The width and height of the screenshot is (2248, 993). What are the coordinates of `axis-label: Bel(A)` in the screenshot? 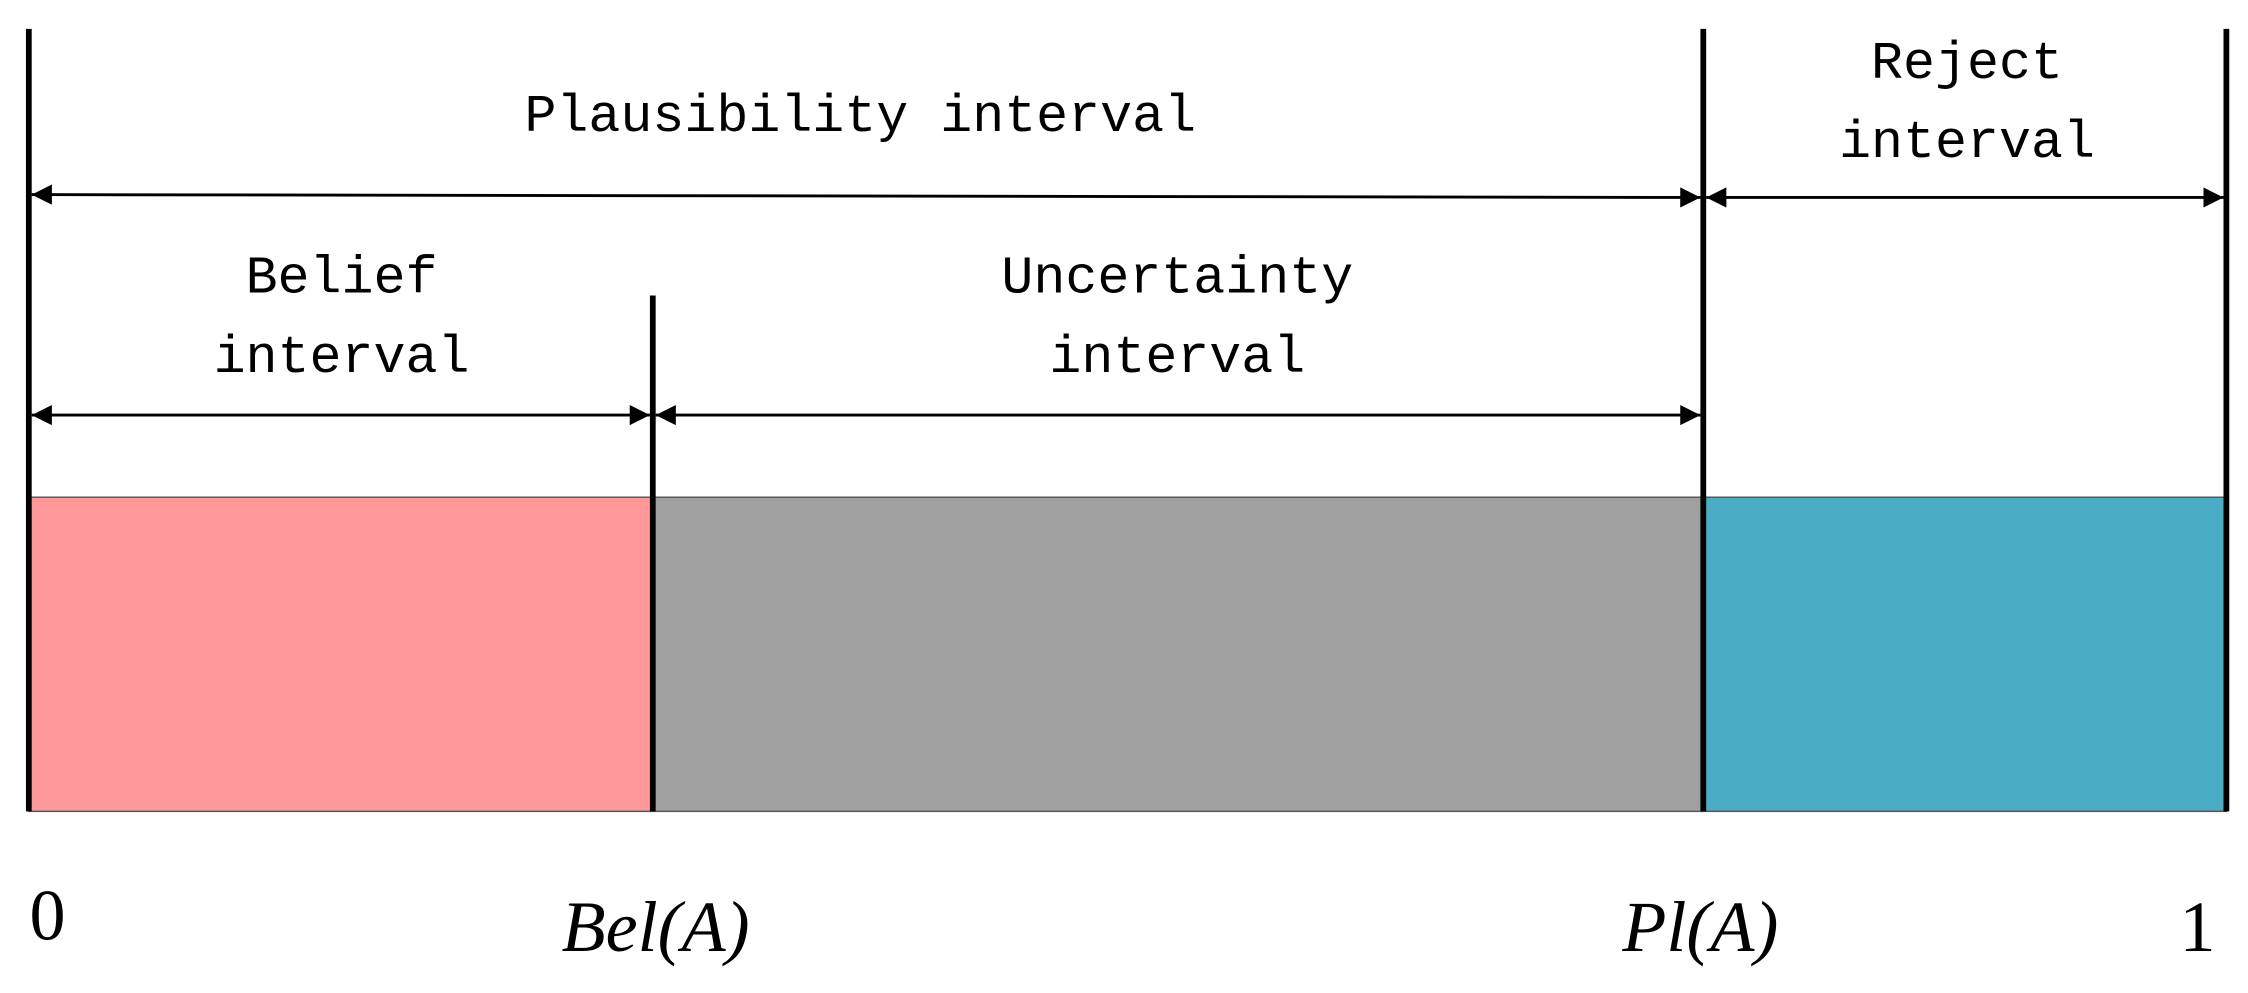 It's located at (656, 927).